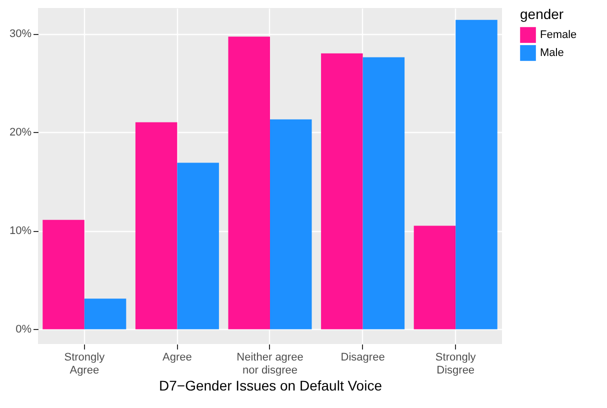 Image resolution: width=607 pixels, height=408 pixels. What do you see at coordinates (20, 231) in the screenshot?
I see `y-tick-label: 10%` at bounding box center [20, 231].